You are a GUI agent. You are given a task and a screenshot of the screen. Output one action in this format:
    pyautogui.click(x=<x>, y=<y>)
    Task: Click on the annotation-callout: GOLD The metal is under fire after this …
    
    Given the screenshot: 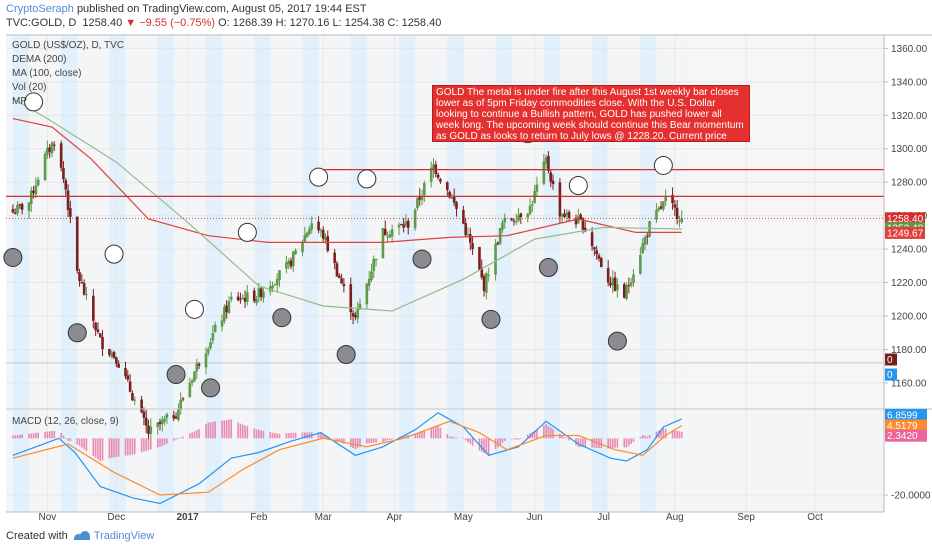 What is the action you would take?
    pyautogui.click(x=591, y=113)
    